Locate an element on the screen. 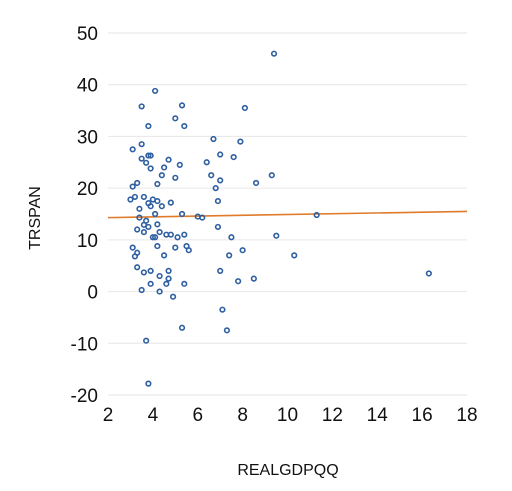 This screenshot has height=491, width=512. y-tick-labels: -20 -10 0 10 20 30 40 50 is located at coordinates (84, 215).